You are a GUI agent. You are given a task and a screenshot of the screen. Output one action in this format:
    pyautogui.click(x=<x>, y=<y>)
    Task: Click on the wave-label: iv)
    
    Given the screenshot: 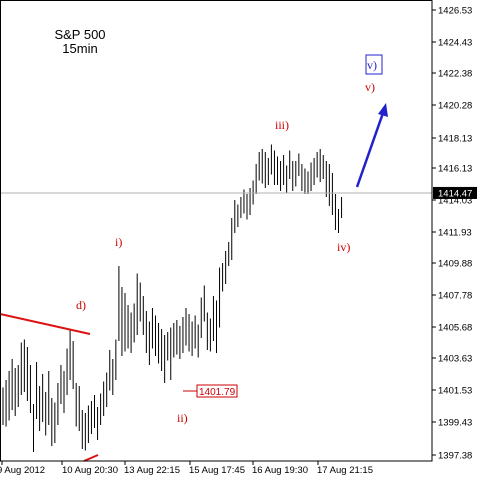 What is the action you would take?
    pyautogui.click(x=343, y=247)
    